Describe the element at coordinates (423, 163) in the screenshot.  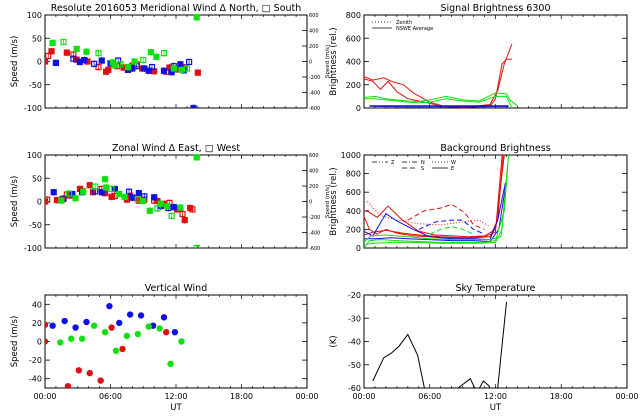
I see `legend-label: N` at that location.